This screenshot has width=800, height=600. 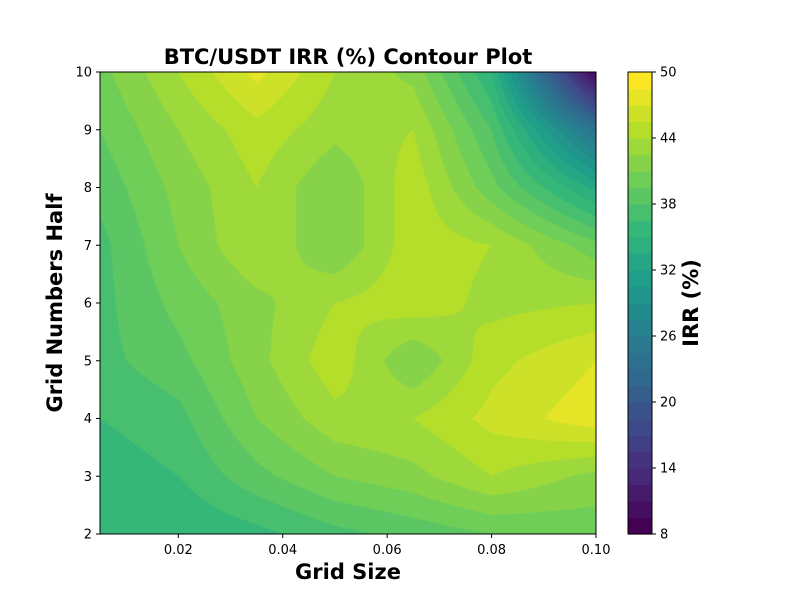 I want to click on x-tick-label: 0.02, so click(x=178, y=550).